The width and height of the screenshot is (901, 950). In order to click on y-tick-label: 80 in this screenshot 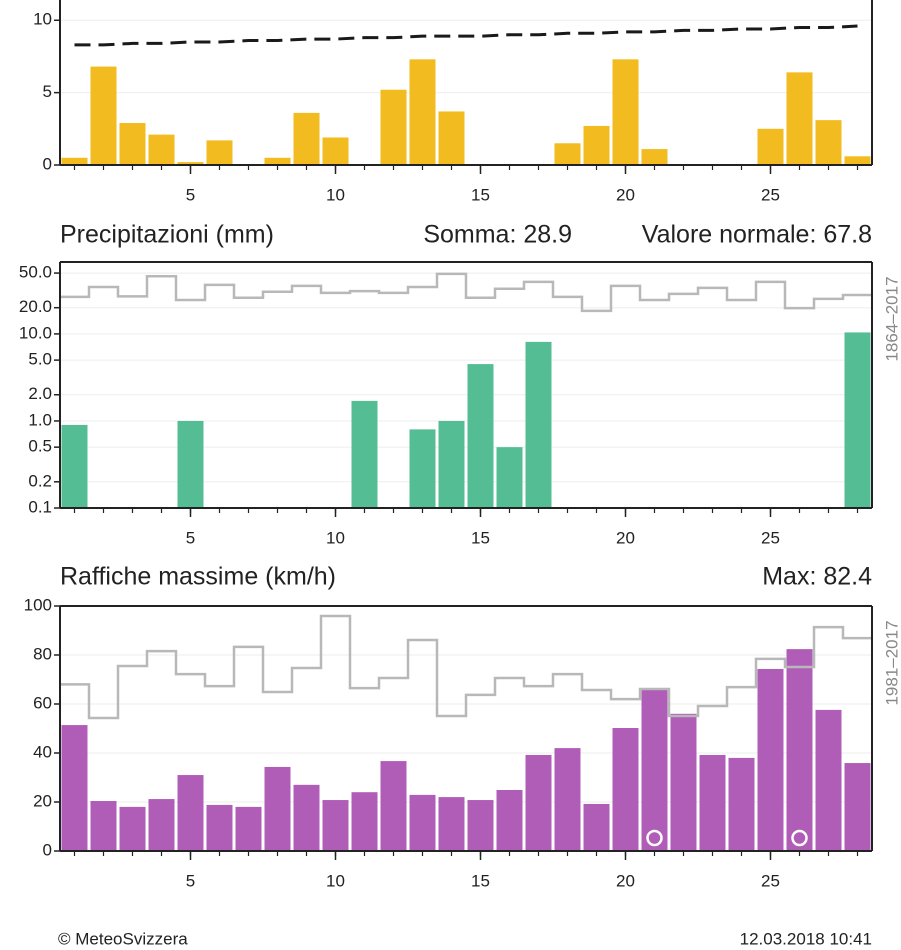, I will do `click(42, 653)`.